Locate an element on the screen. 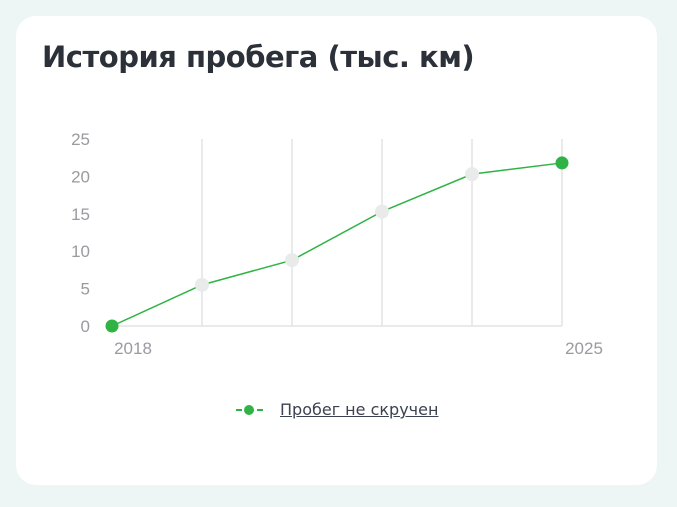 The image size is (677, 507). x-tick-label: 2025 is located at coordinates (584, 348).